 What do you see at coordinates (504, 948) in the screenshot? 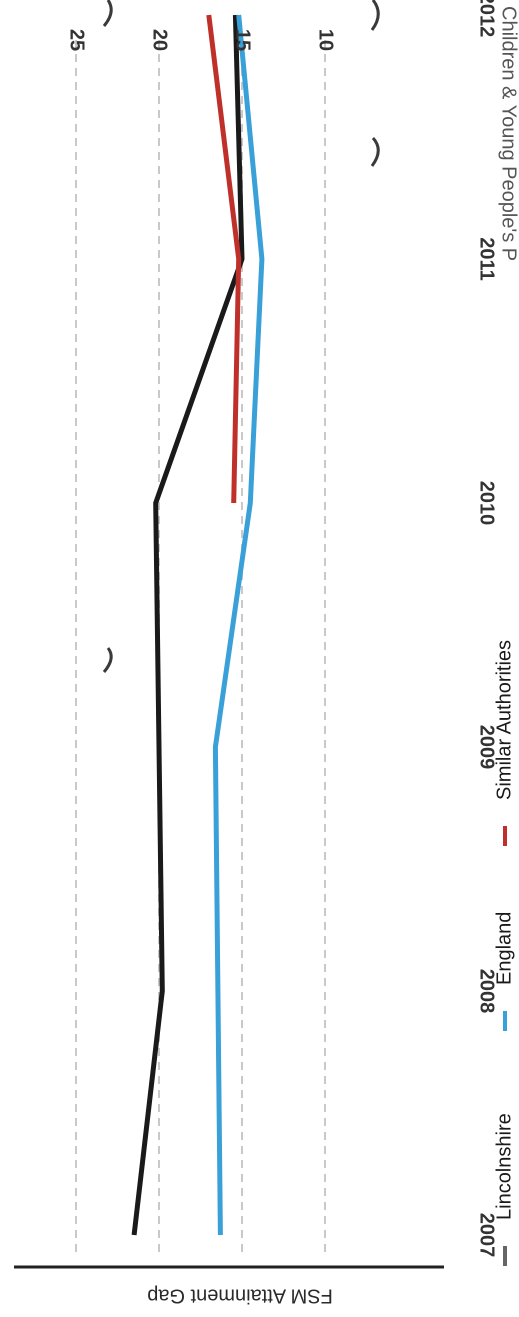
I see `legend-label: England` at bounding box center [504, 948].